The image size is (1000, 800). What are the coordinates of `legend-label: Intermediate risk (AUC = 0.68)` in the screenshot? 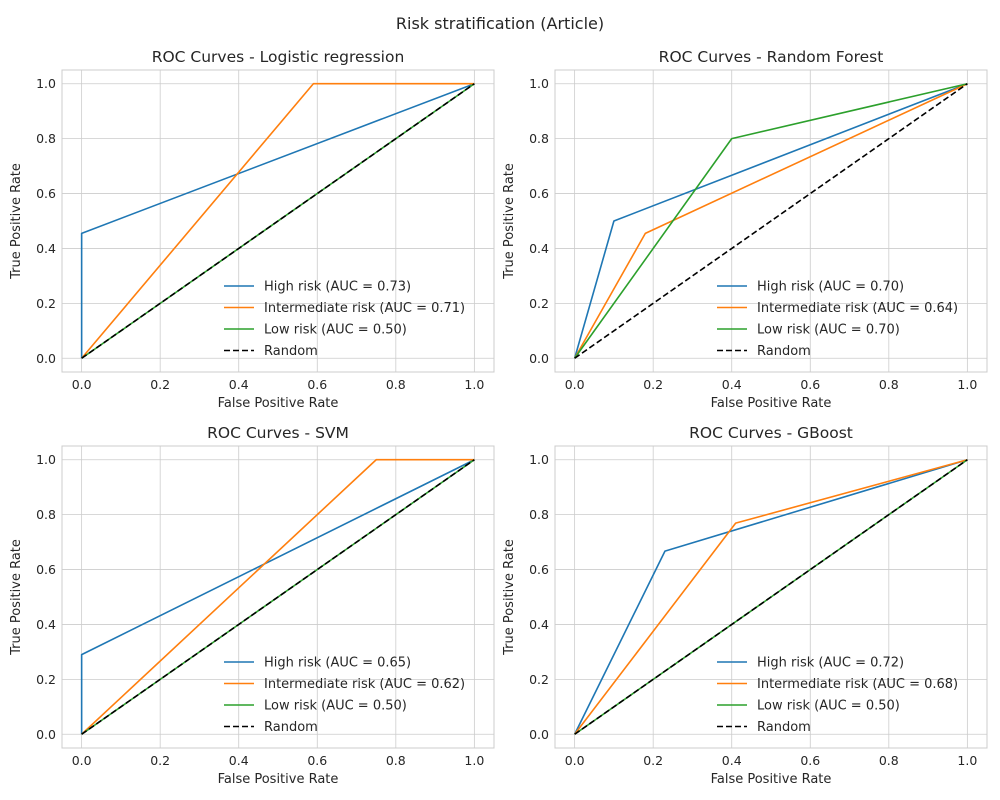 It's located at (857, 684).